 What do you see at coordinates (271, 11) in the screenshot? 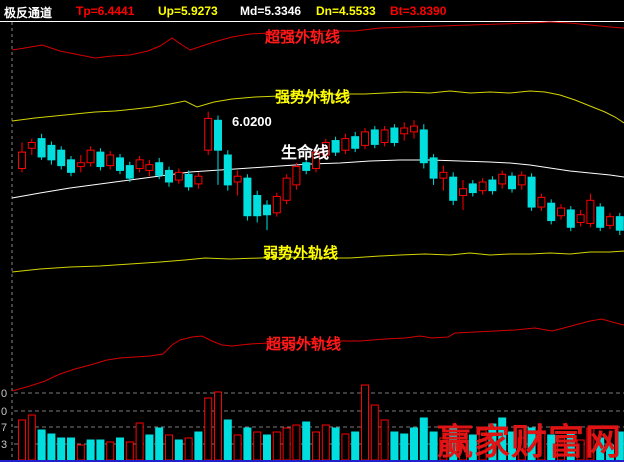
I see `header-value-md: Md=5.3346` at bounding box center [271, 11].